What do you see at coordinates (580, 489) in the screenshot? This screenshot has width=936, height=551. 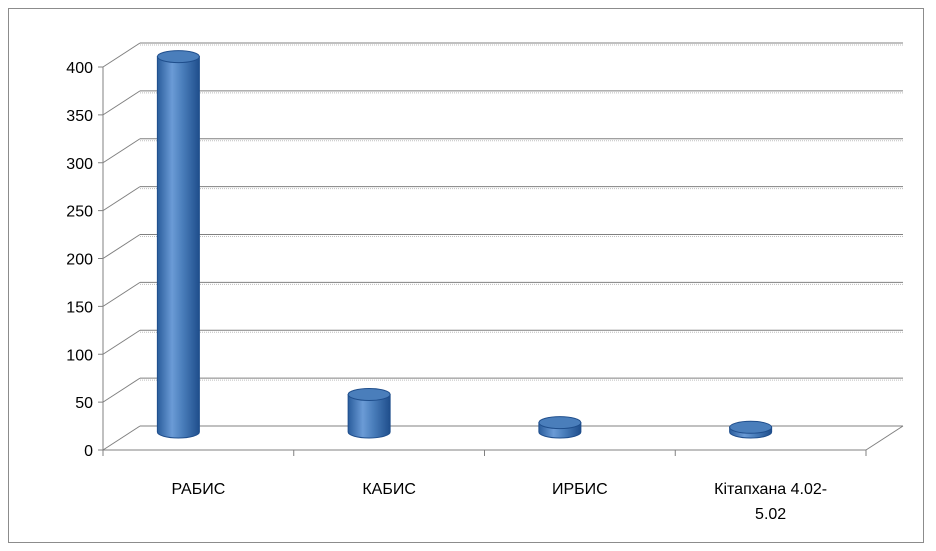 I see `x-category-label: ИРБИС` at bounding box center [580, 489].